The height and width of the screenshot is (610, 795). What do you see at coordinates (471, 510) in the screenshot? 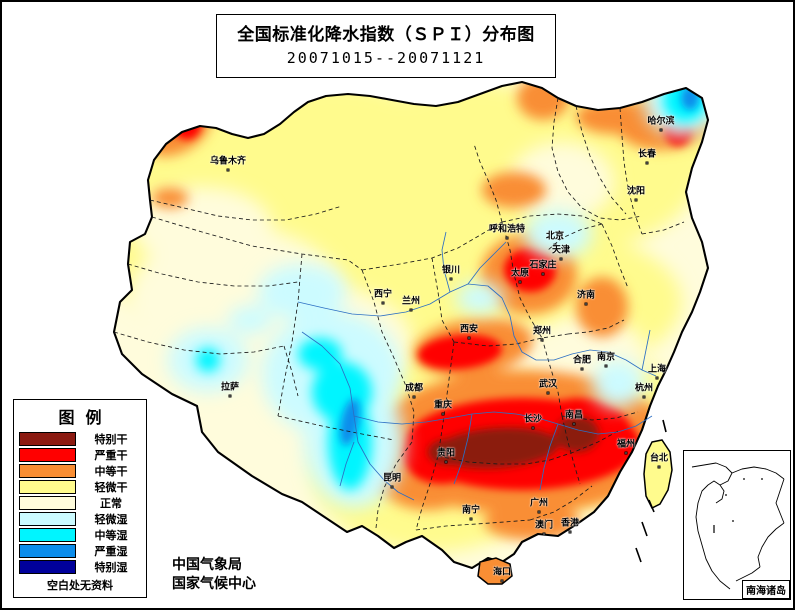
I see `city-label: 南宁` at bounding box center [471, 510].